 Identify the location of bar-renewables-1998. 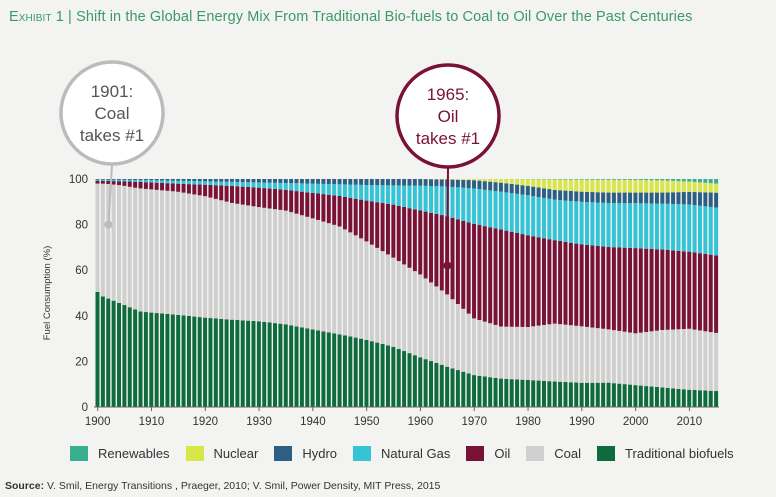
(624, 179).